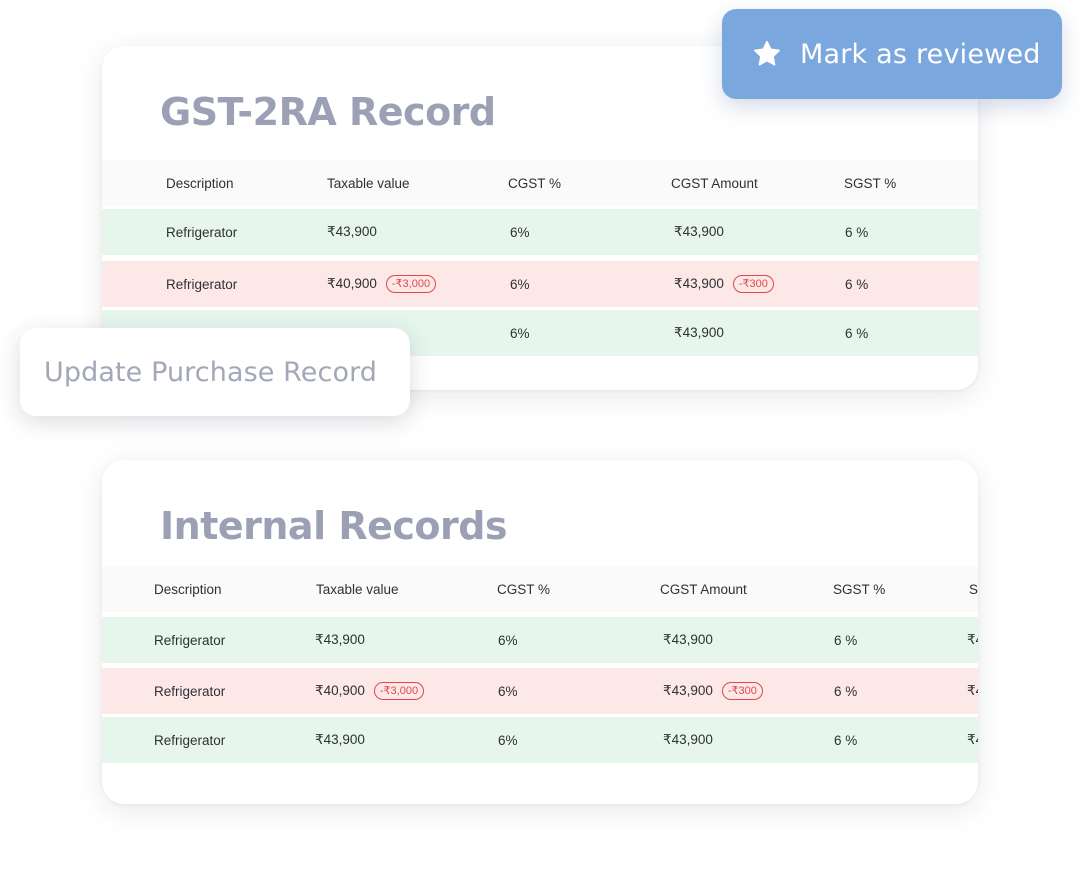  What do you see at coordinates (767, 53) in the screenshot?
I see `star-icon` at bounding box center [767, 53].